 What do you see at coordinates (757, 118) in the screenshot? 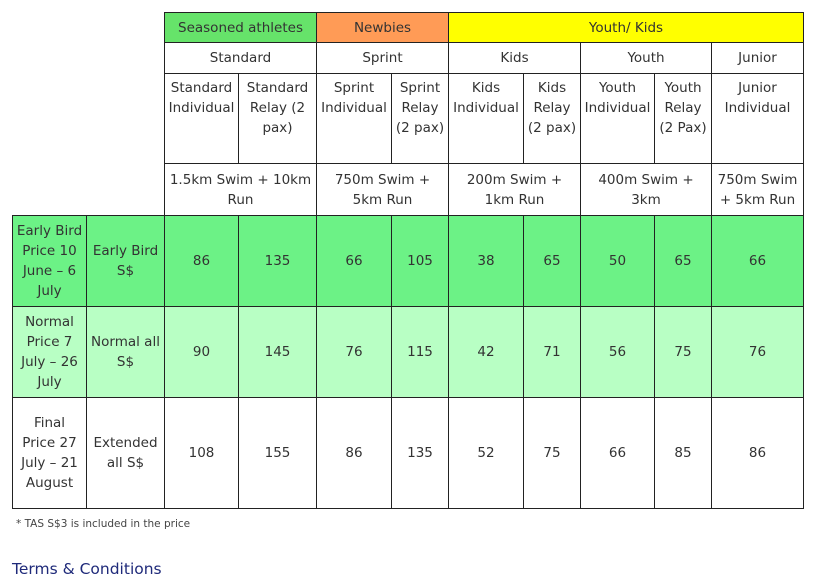
I see `column-header: Junior Individual` at bounding box center [757, 118].